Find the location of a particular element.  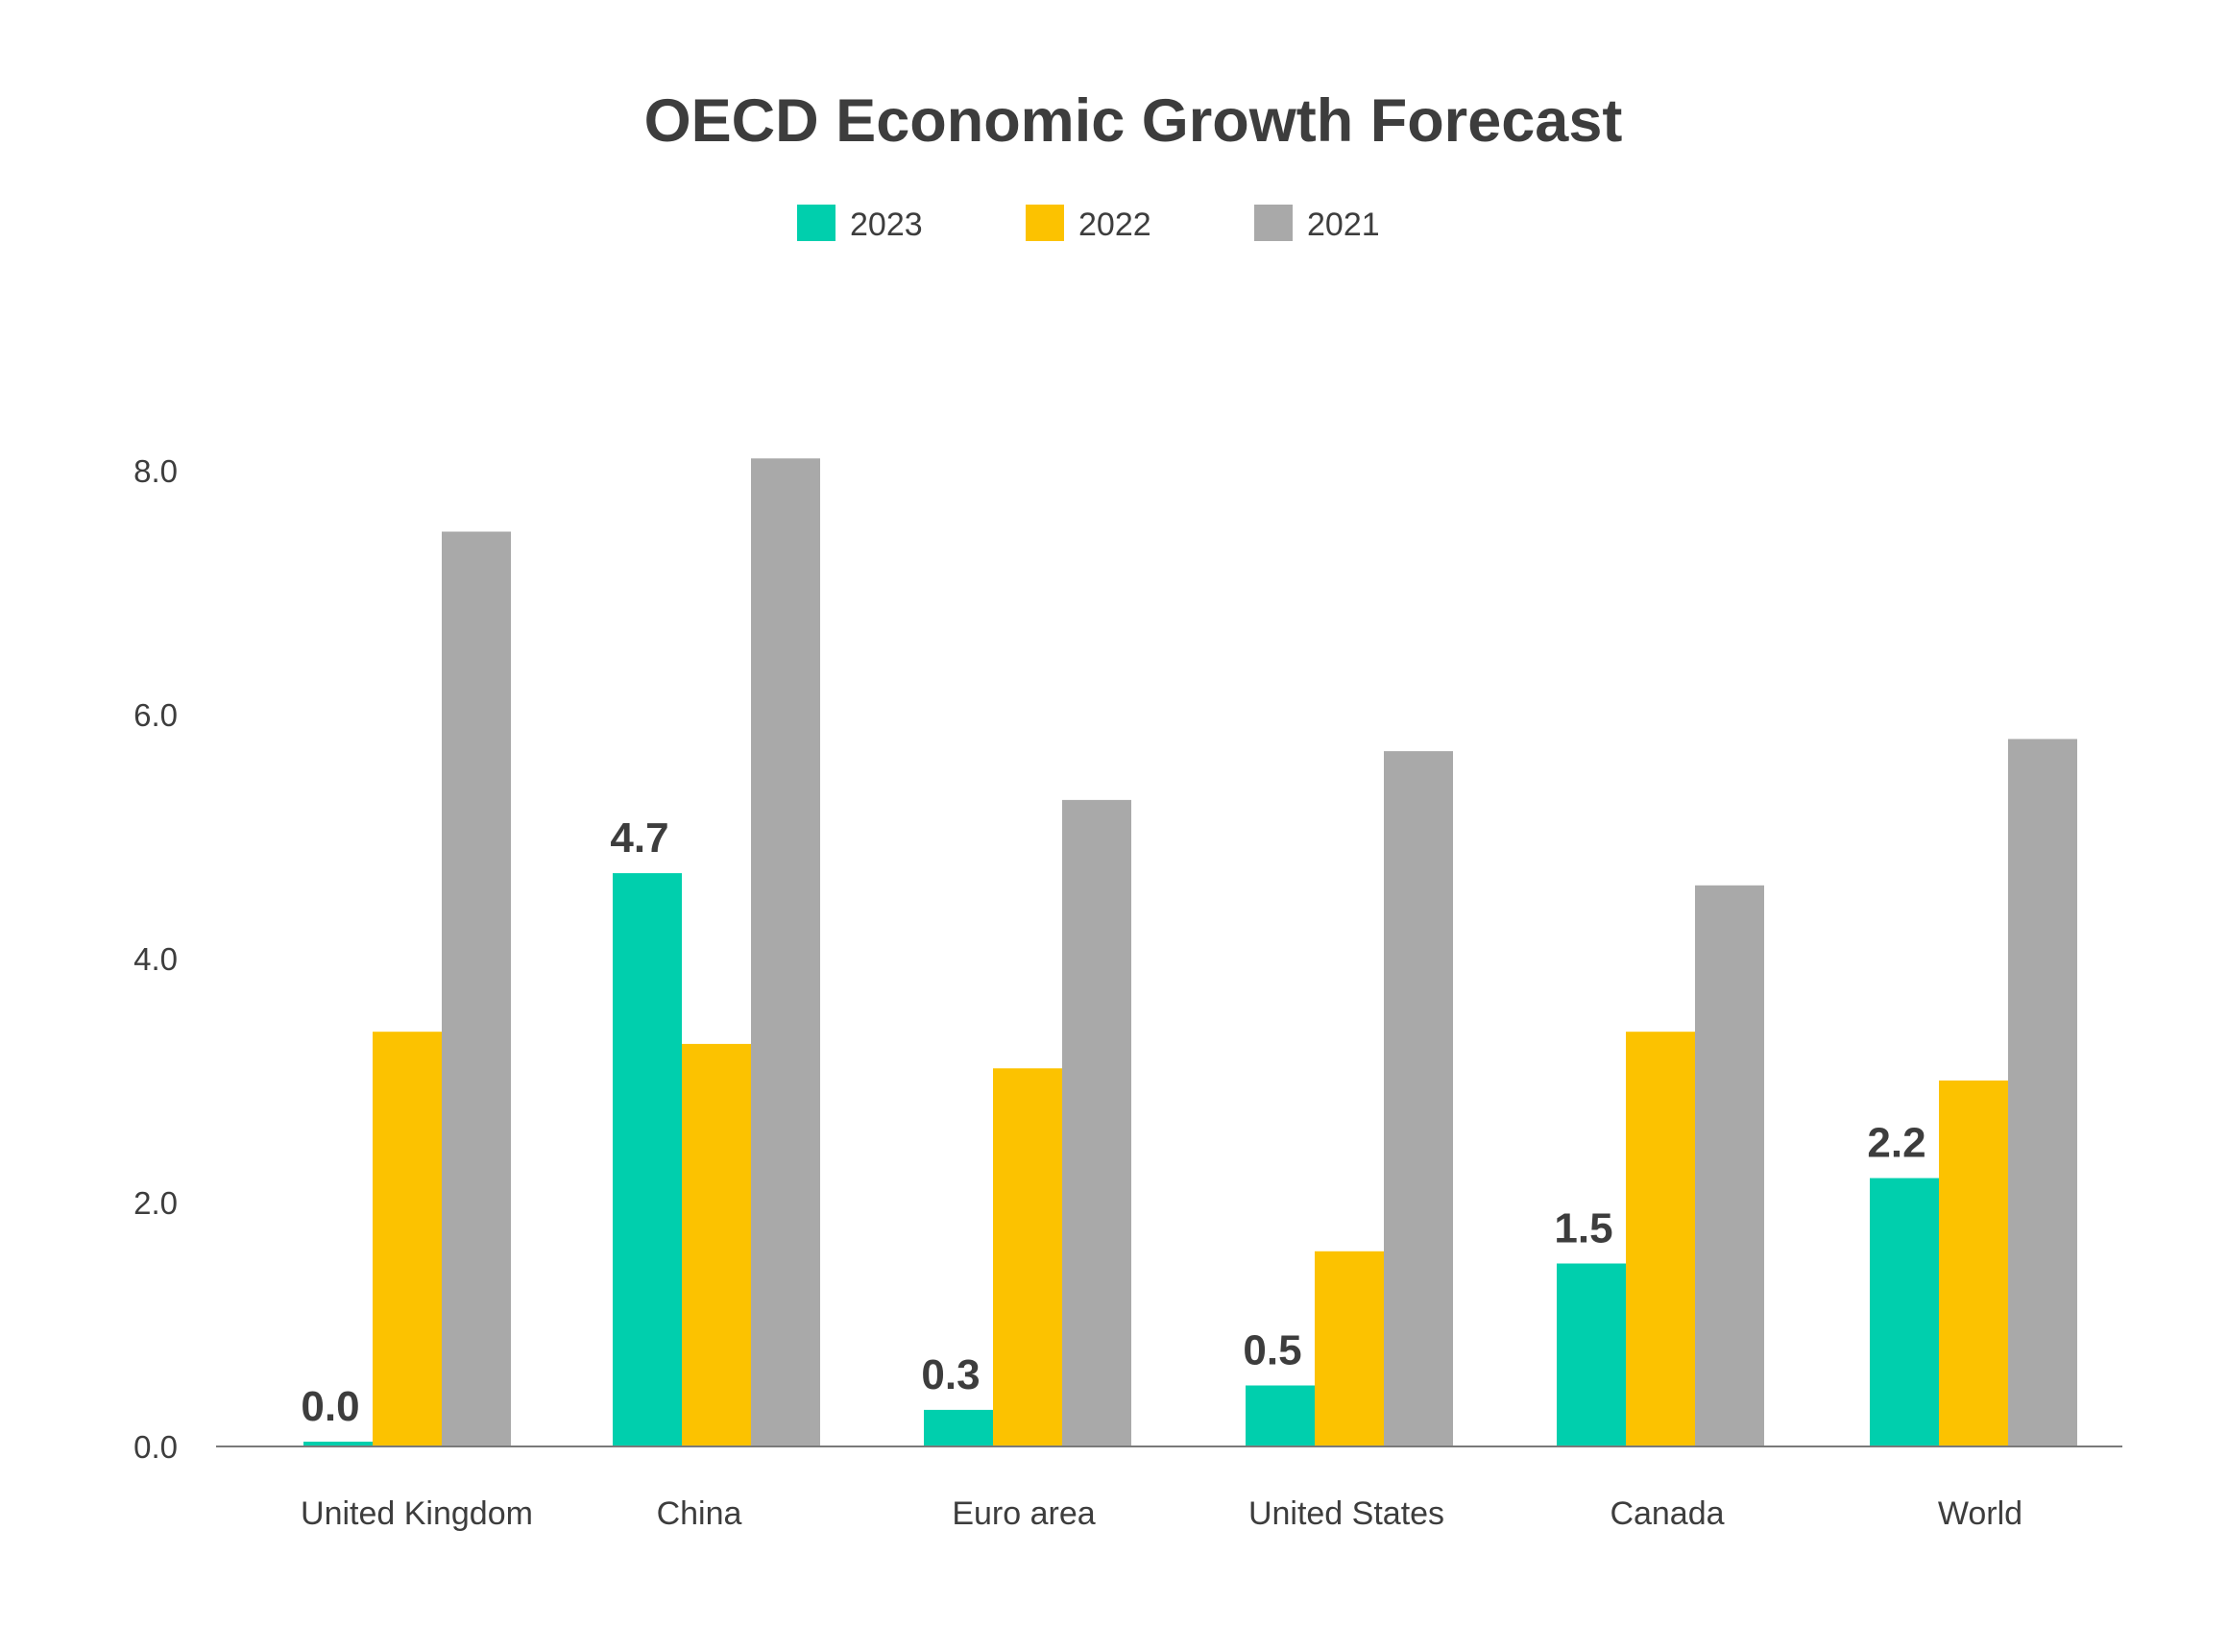

x-tick-label: China is located at coordinates (699, 1513).